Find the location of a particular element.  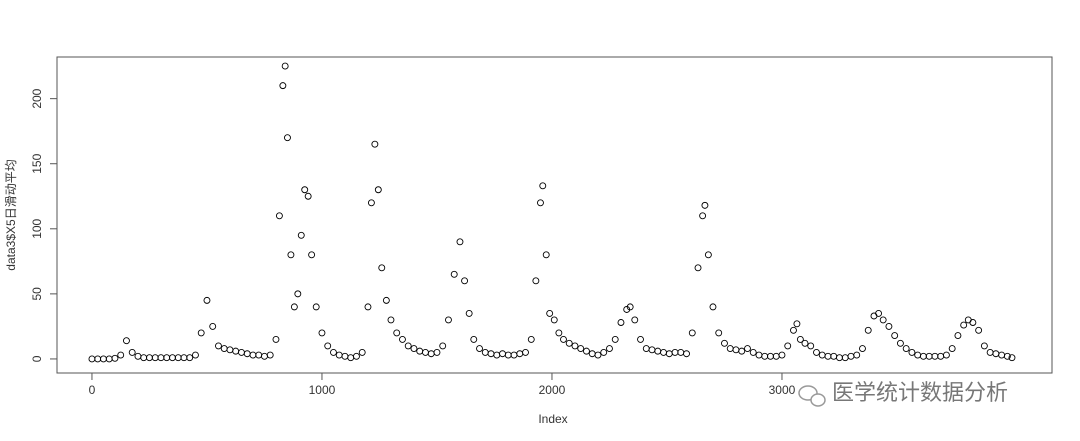

x-tick-label: 2000 is located at coordinates (552, 390).